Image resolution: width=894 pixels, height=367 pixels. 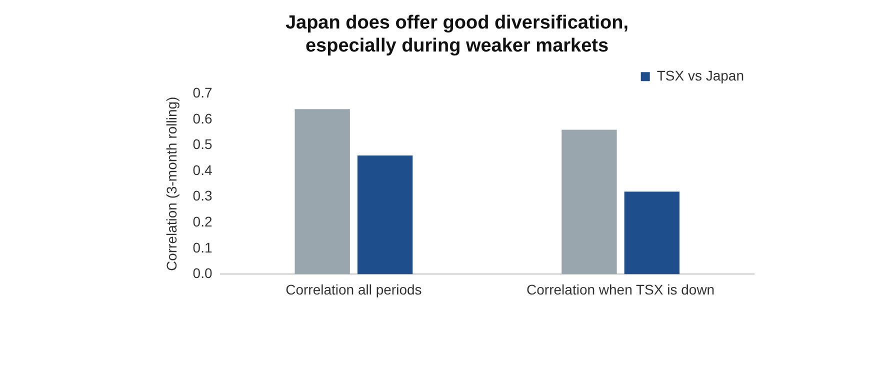 What do you see at coordinates (457, 23) in the screenshot?
I see `text: Japan does offer good diversification,` at bounding box center [457, 23].